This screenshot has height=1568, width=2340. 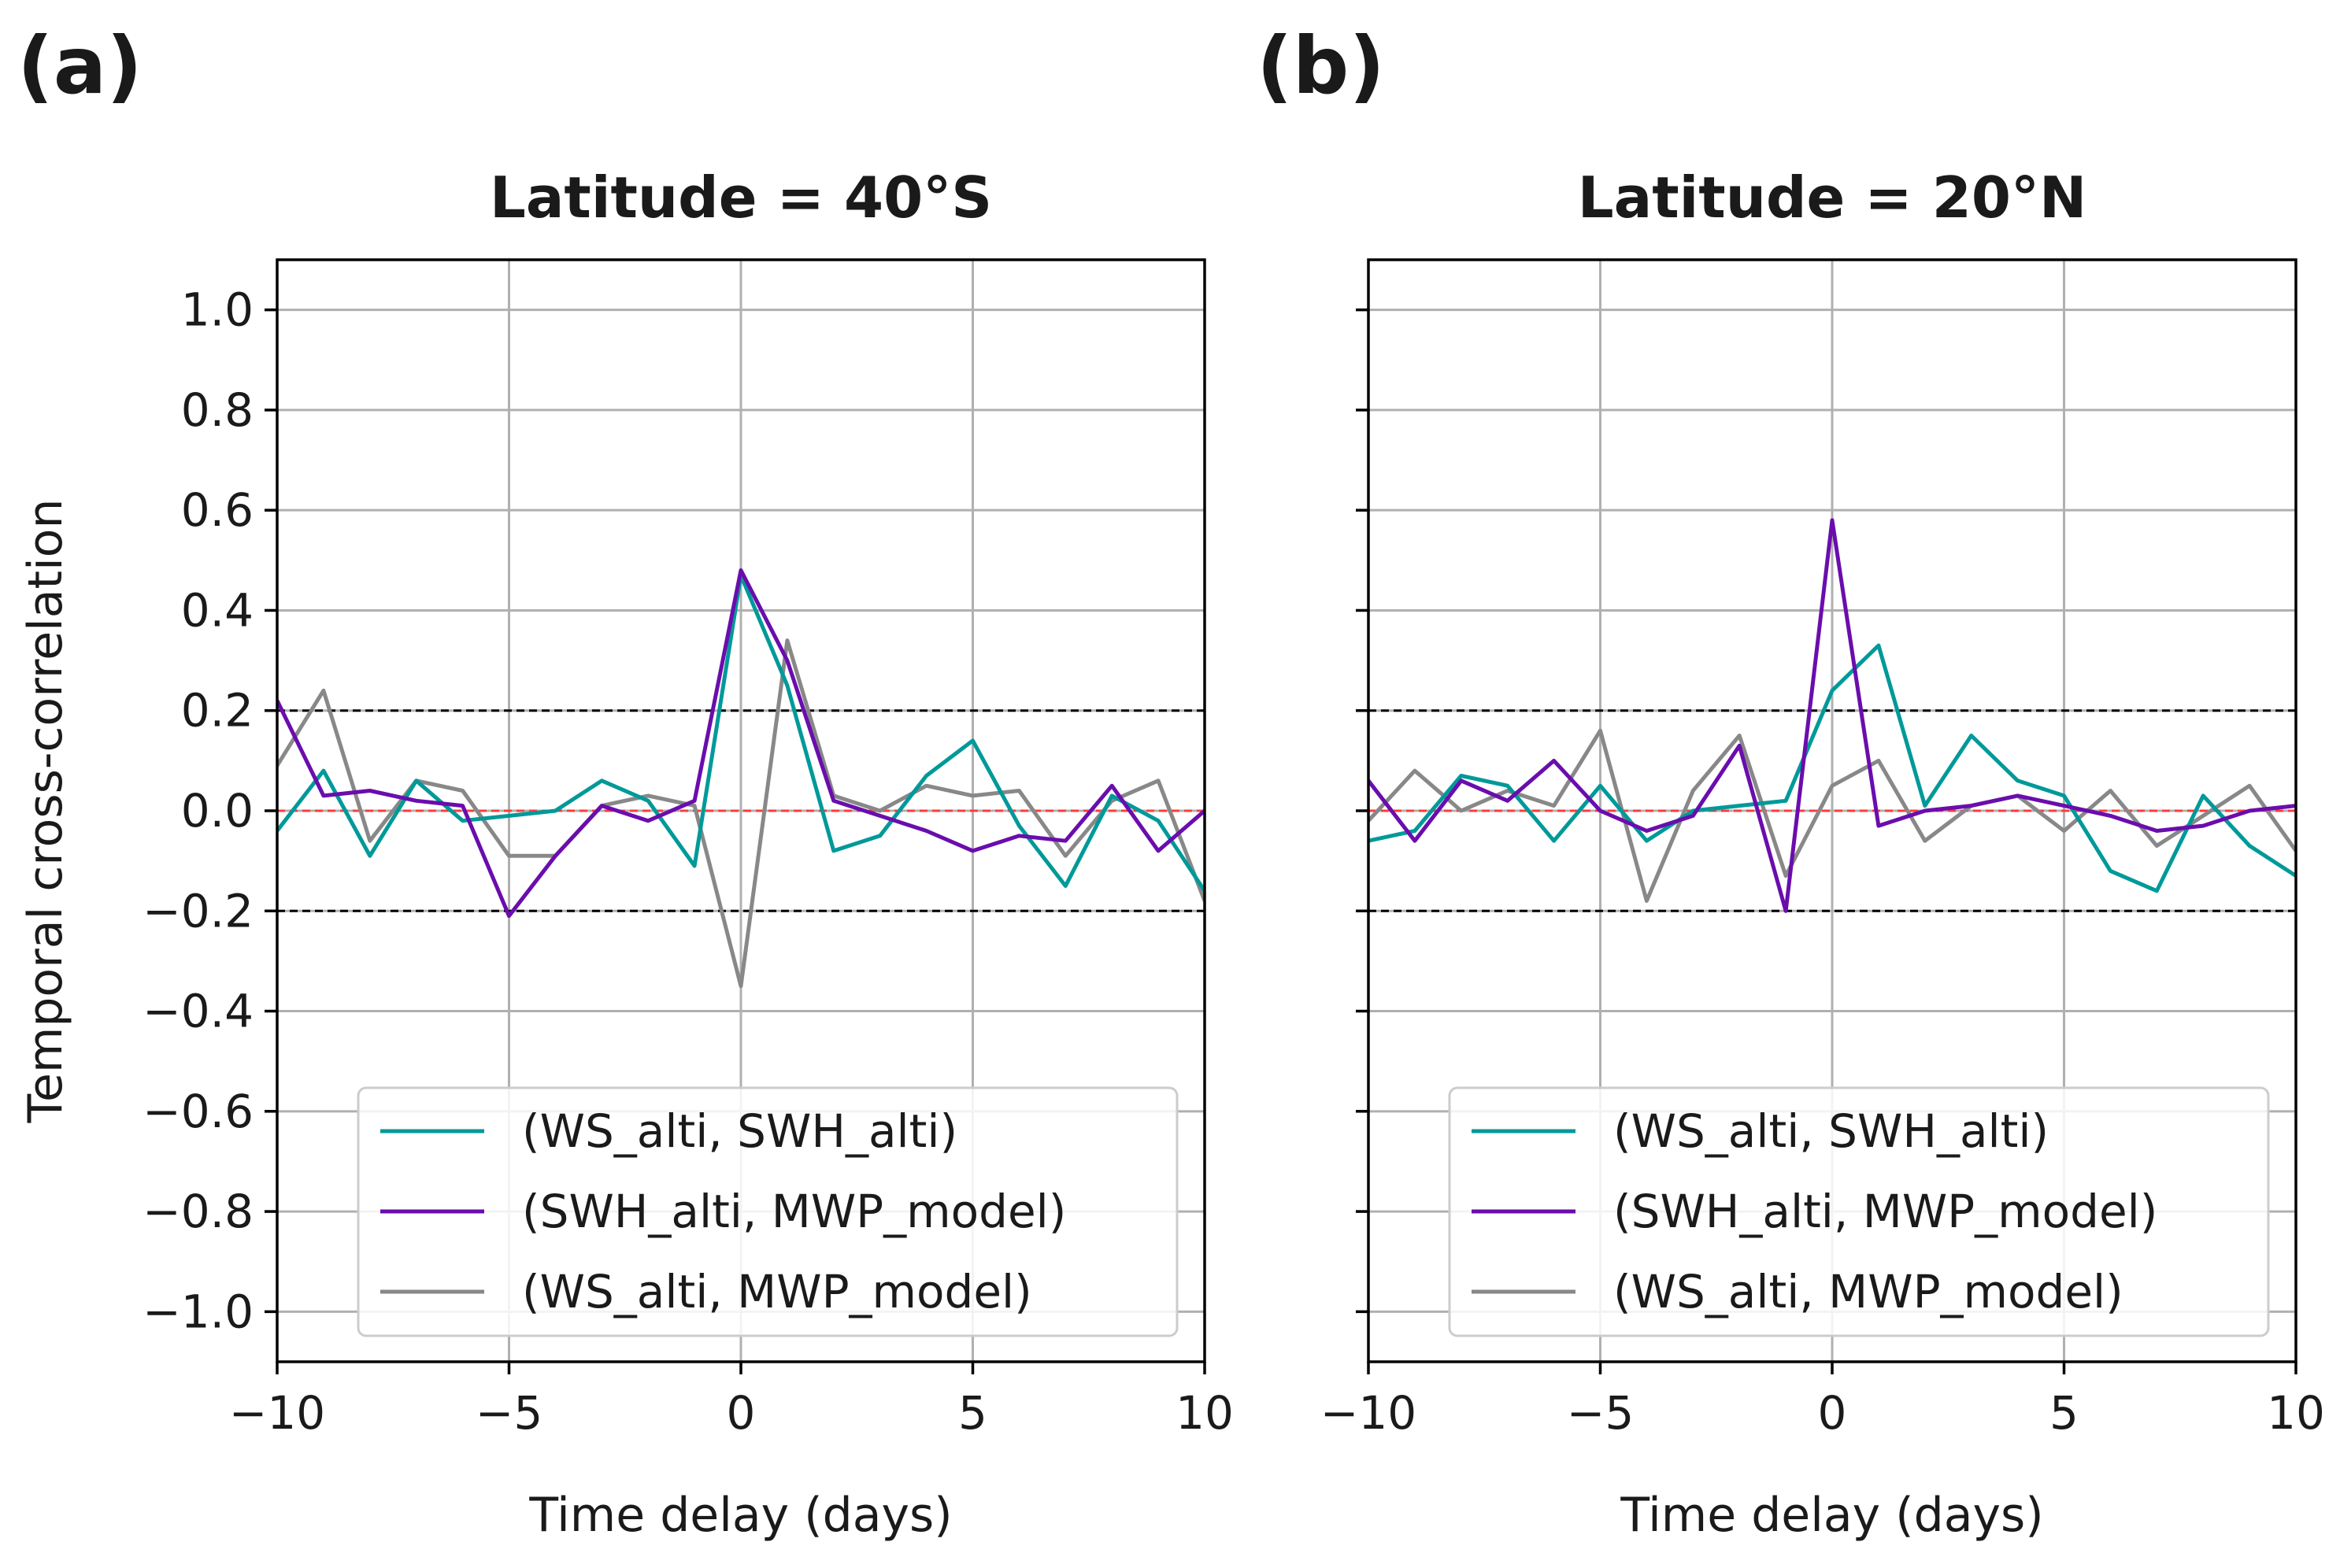 What do you see at coordinates (45, 811) in the screenshot?
I see `y-axis-label: Temporal cross-correlation` at bounding box center [45, 811].